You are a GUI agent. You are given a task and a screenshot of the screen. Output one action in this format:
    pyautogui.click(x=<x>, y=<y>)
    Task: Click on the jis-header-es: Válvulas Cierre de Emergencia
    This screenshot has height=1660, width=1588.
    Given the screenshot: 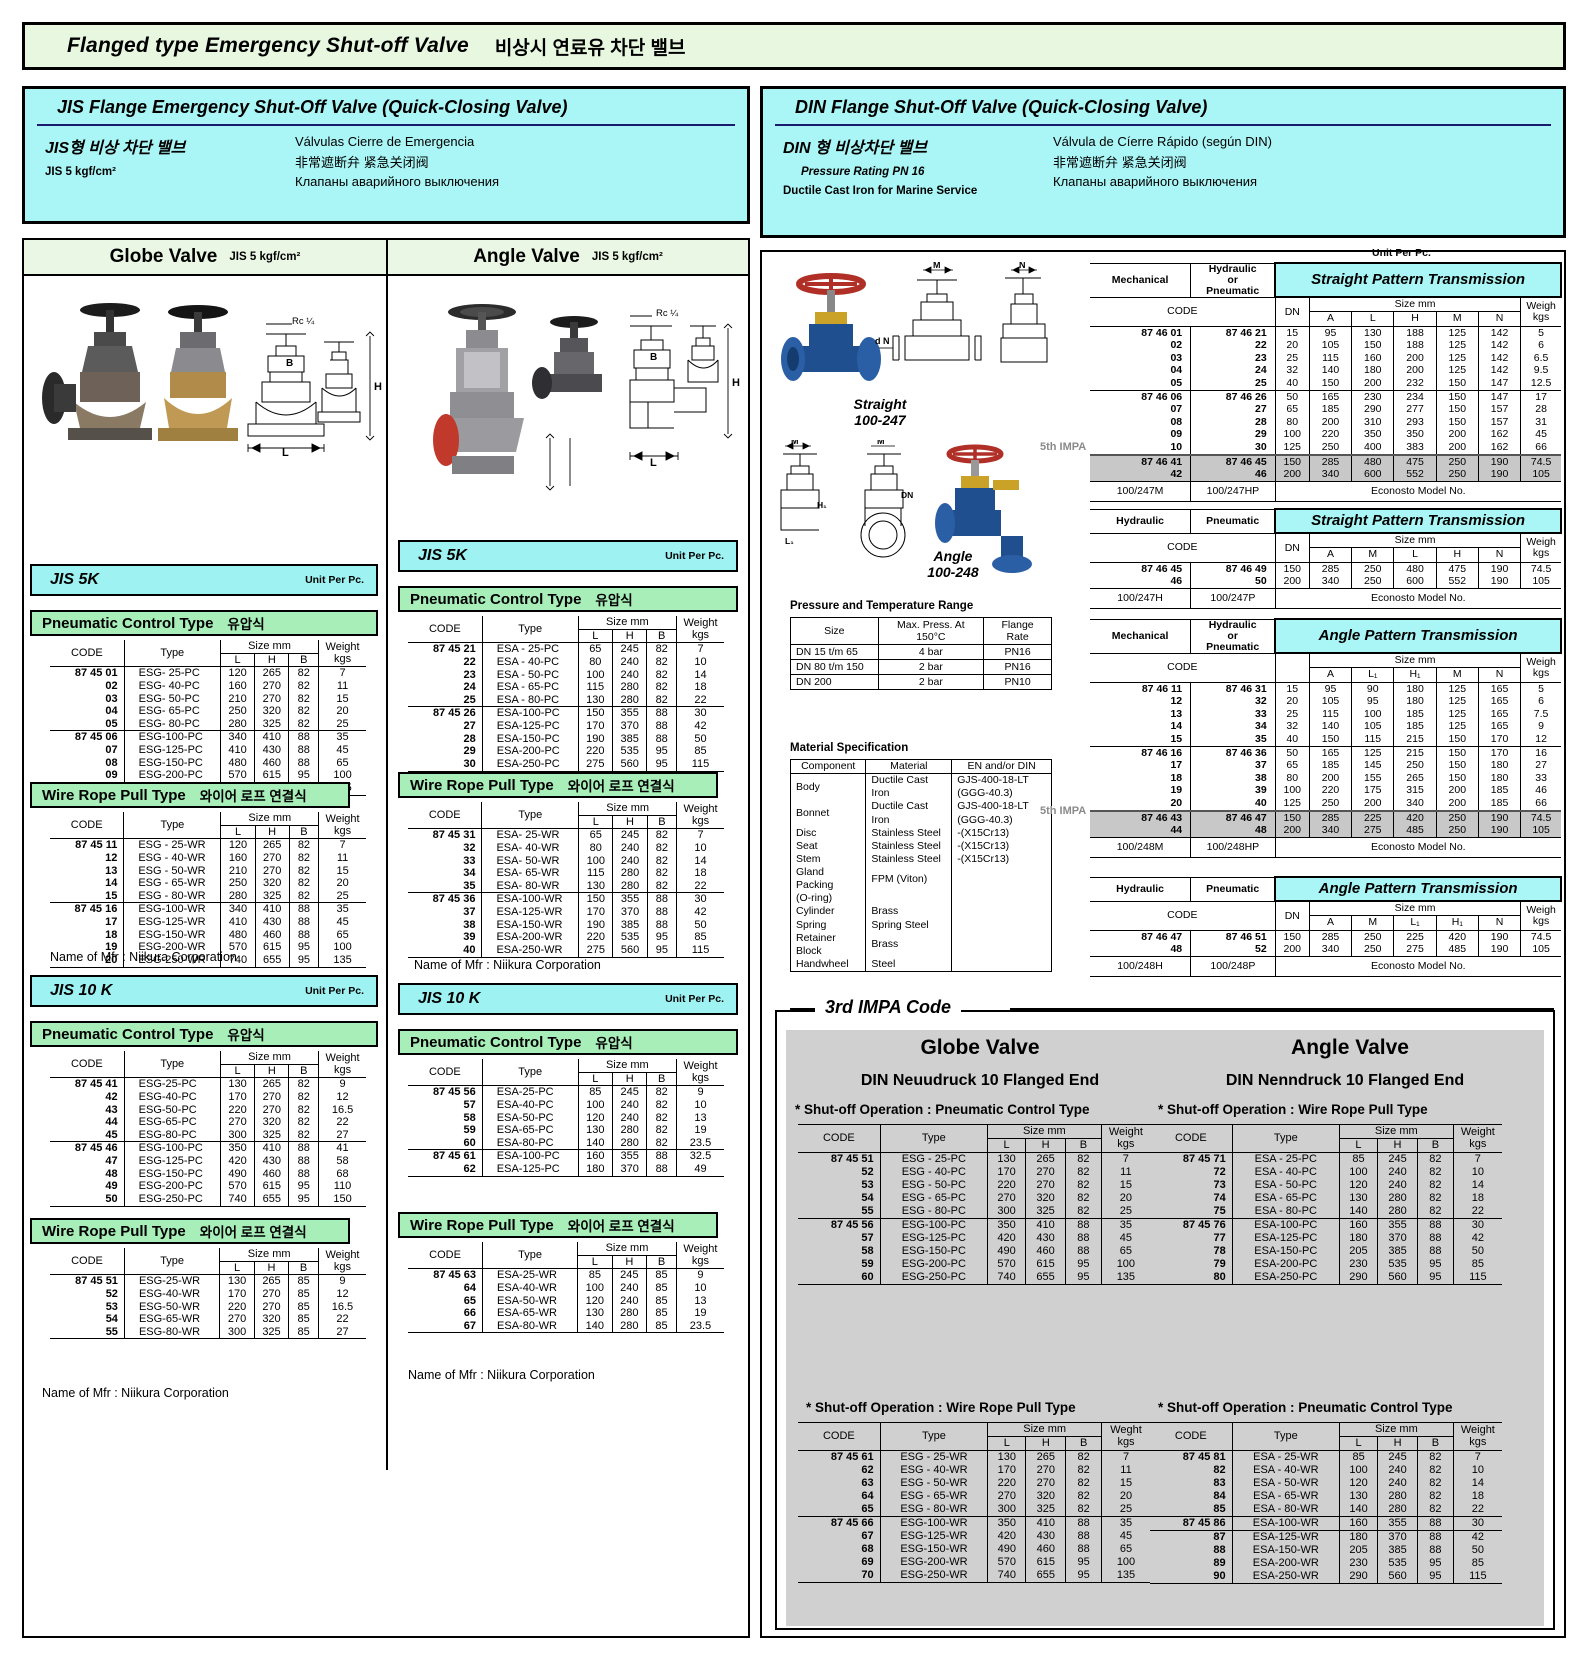 What is the action you would take?
    pyautogui.click(x=385, y=141)
    